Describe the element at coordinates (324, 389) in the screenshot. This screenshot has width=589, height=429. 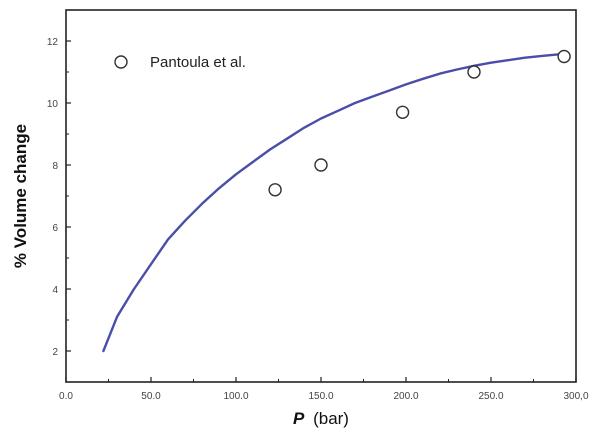
I see `x-axis-ticks: 0.0 50.0 100.0 150.0 200.0 250.0 300,0` at that location.